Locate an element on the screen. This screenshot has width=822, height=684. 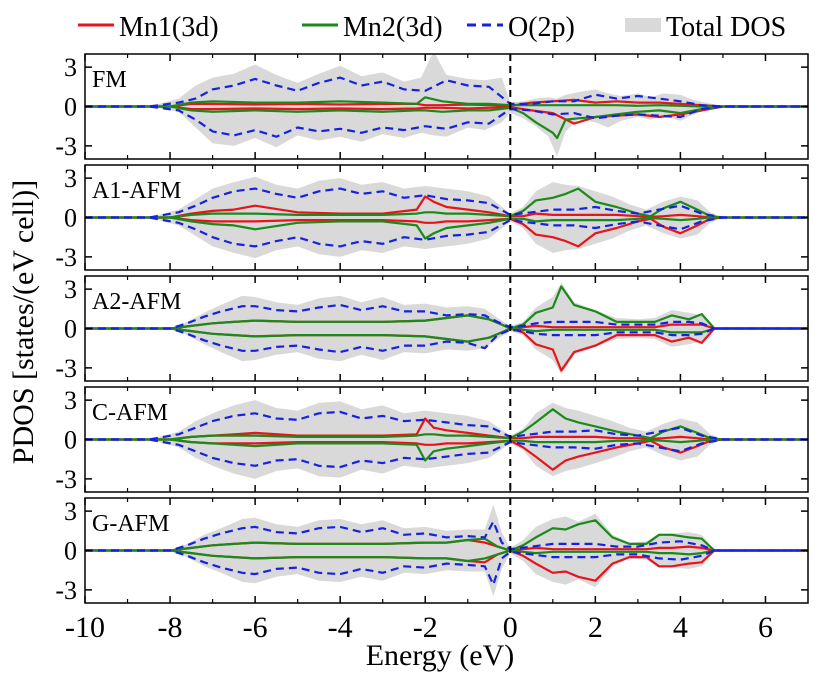
panel-a1-afm: -3 0 3 A1-AFM is located at coordinates (432, 218).